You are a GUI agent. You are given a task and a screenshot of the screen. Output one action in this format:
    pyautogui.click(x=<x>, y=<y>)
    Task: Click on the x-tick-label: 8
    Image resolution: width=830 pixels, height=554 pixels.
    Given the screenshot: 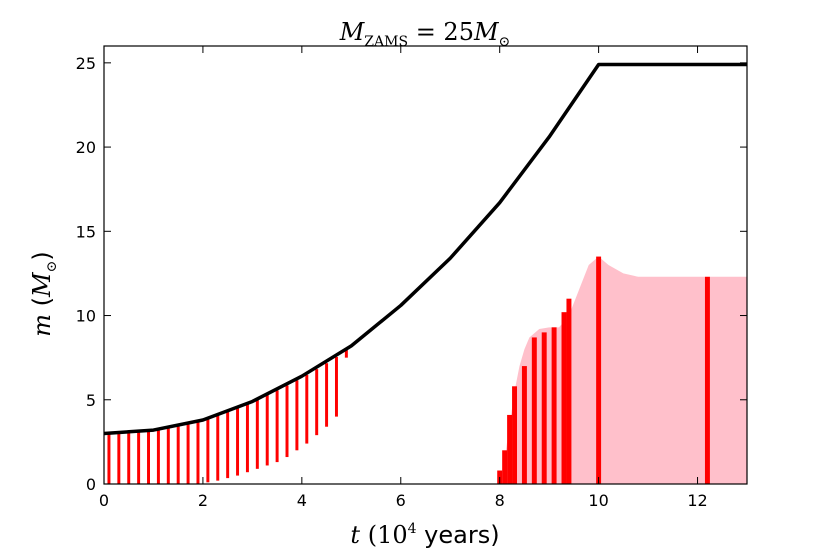 What is the action you would take?
    pyautogui.click(x=500, y=500)
    